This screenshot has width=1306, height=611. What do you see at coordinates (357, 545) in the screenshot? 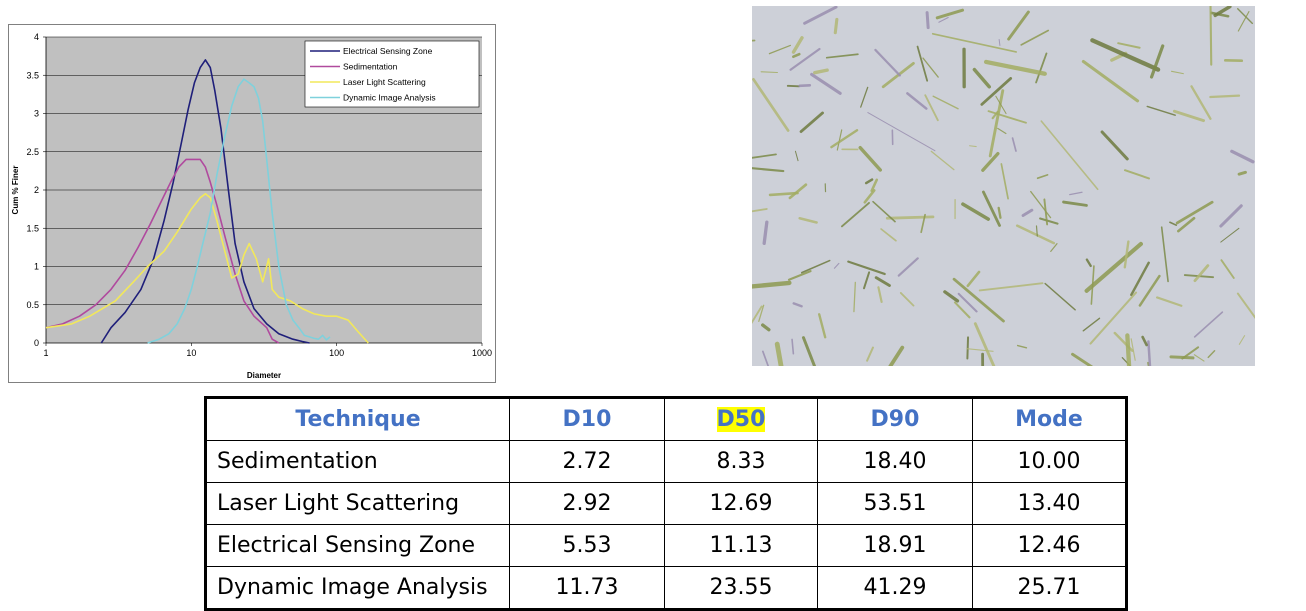
I see `cell-technique: Electrical Sensing Zone` at bounding box center [357, 545].